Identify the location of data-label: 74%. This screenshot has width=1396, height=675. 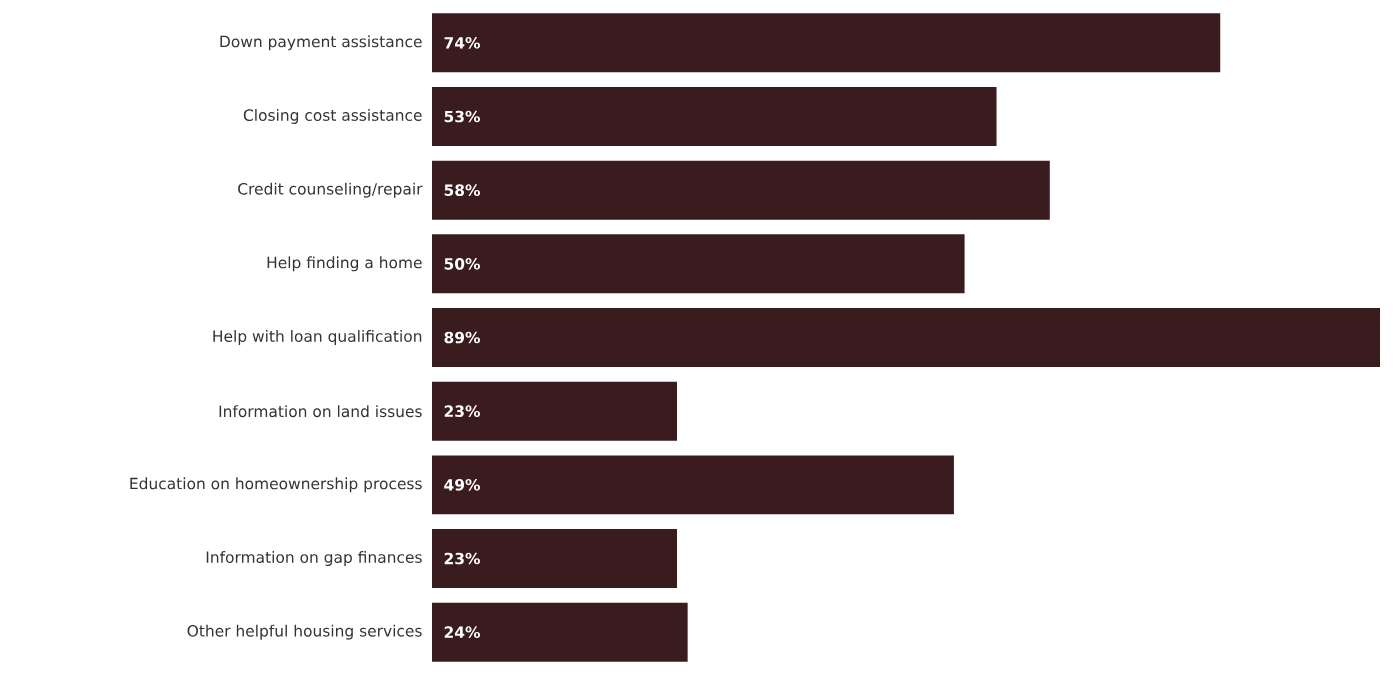
(462, 43).